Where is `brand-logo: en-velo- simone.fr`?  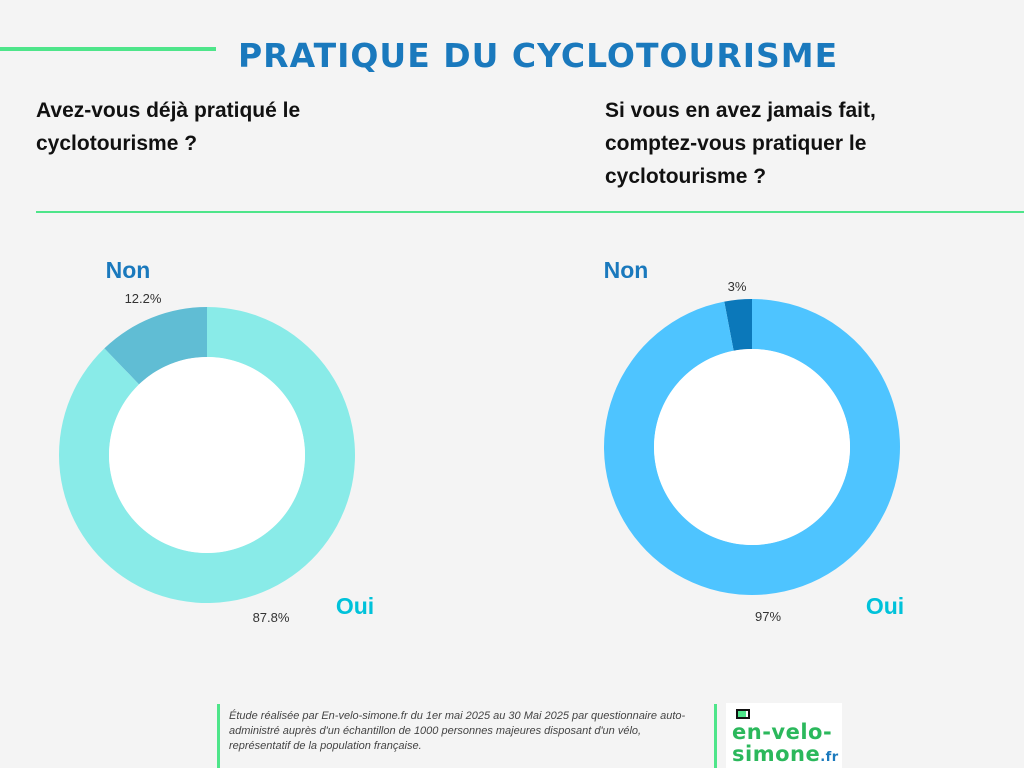 brand-logo: en-velo- simone.fr is located at coordinates (784, 735).